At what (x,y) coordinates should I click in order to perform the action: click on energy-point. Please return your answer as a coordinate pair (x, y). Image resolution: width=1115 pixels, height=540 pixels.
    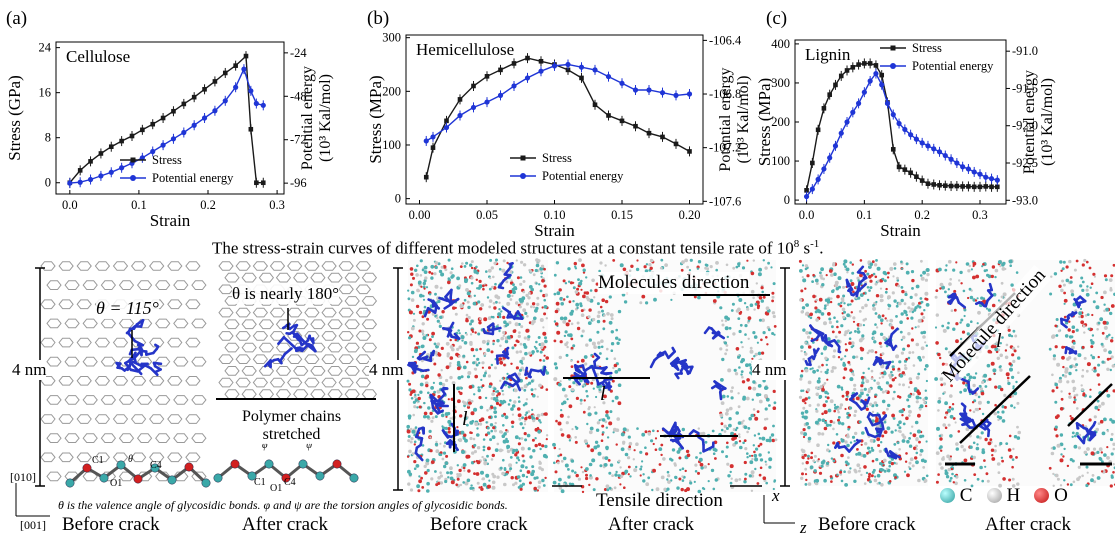
    Looking at the image, I should click on (90, 179).